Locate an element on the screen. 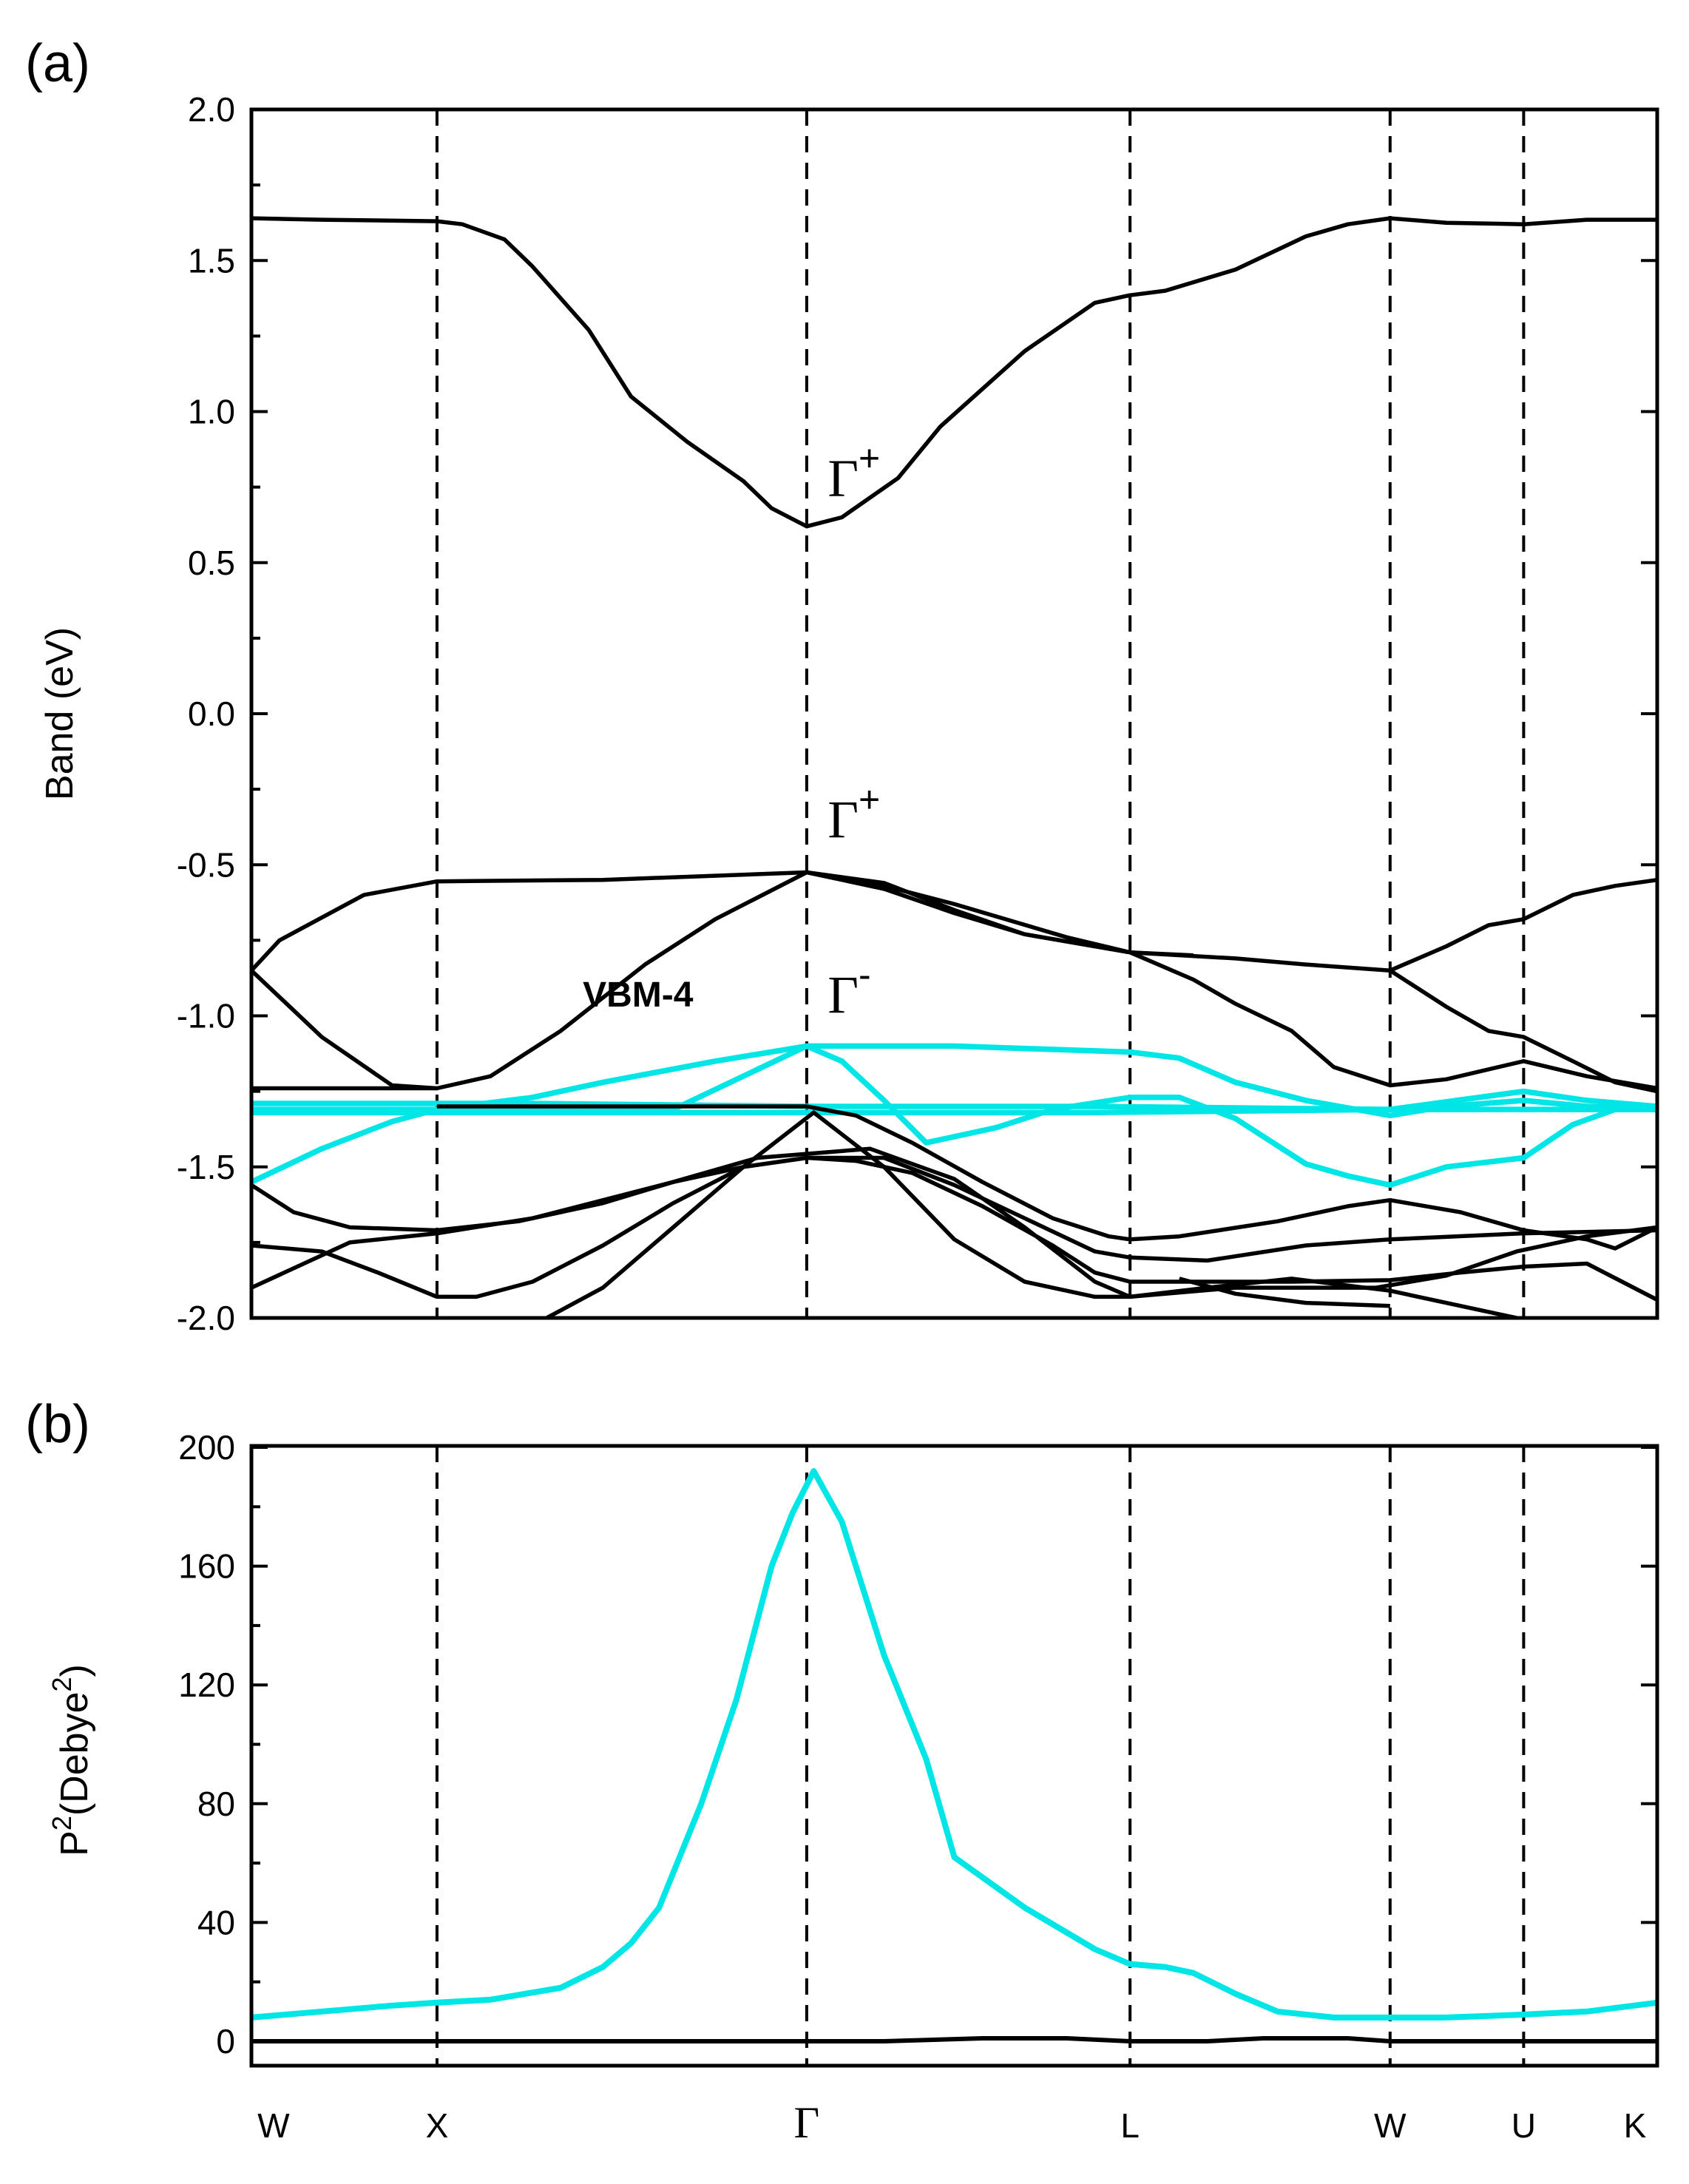  panel-a-y-axis-title: Band (eV) is located at coordinates (59, 714).